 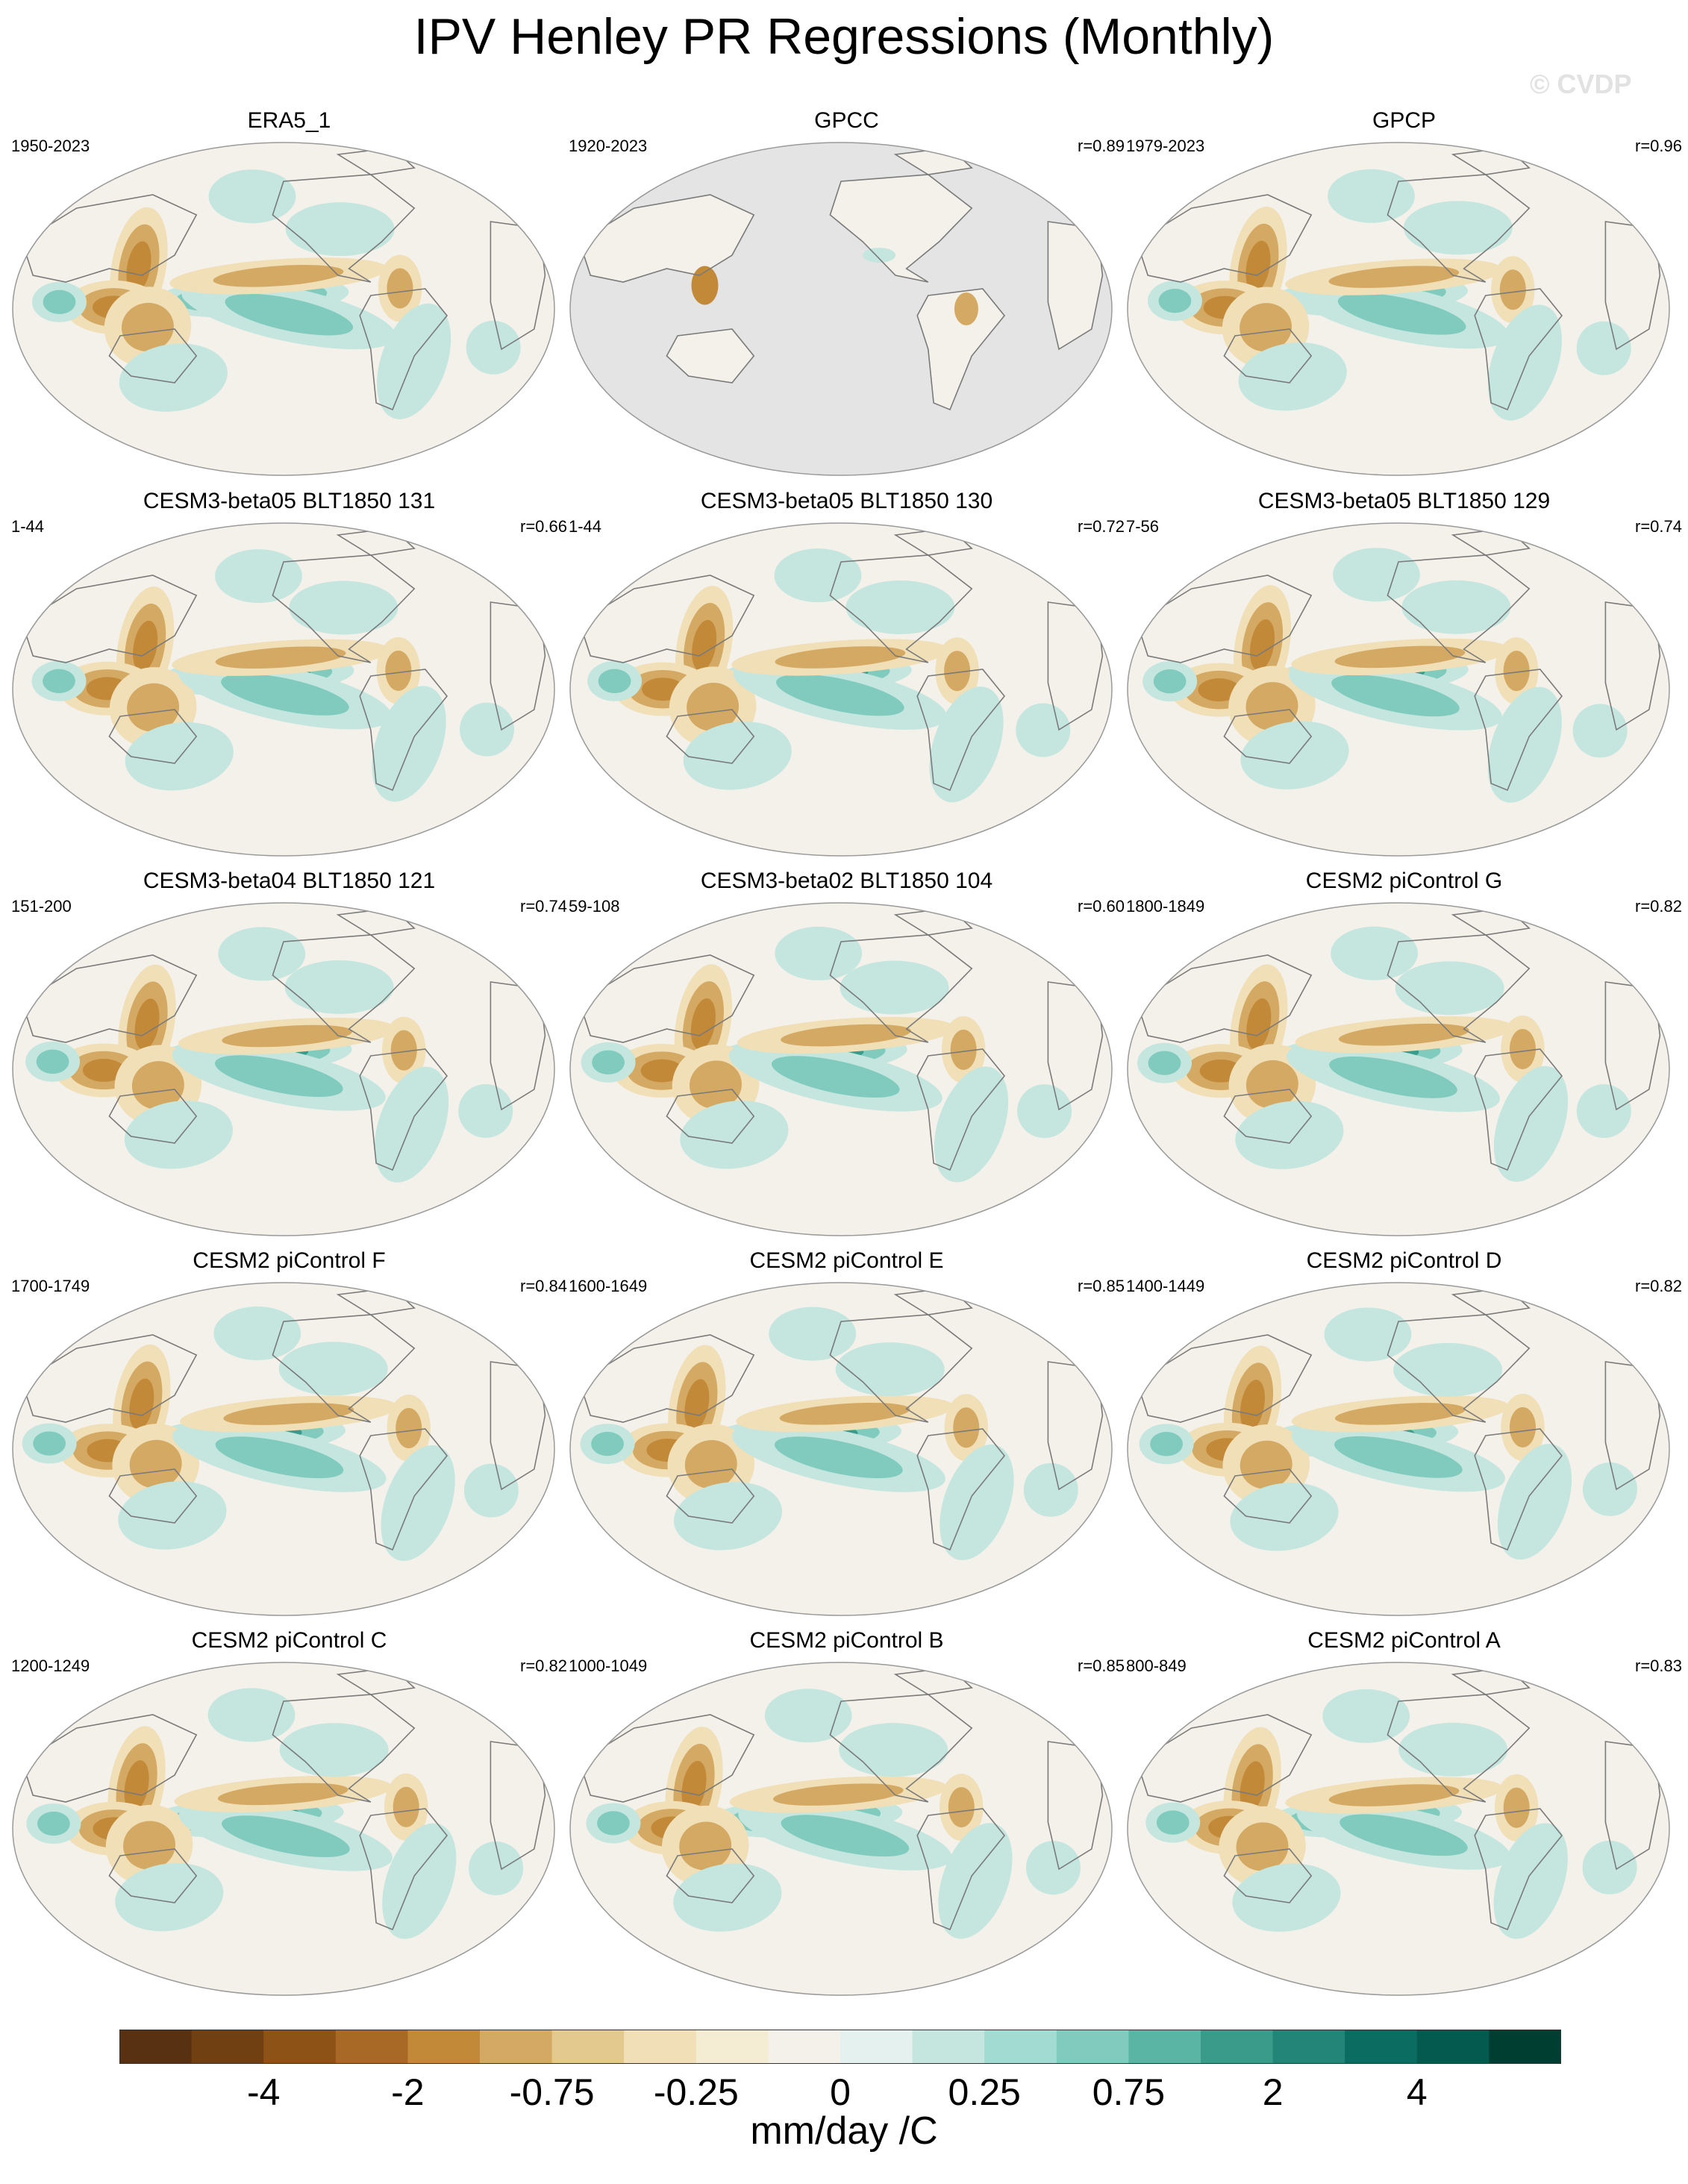 What do you see at coordinates (289, 679) in the screenshot?
I see `map-panel: CESM3-beta05 BLT1850 131 1-44 r=0.66` at bounding box center [289, 679].